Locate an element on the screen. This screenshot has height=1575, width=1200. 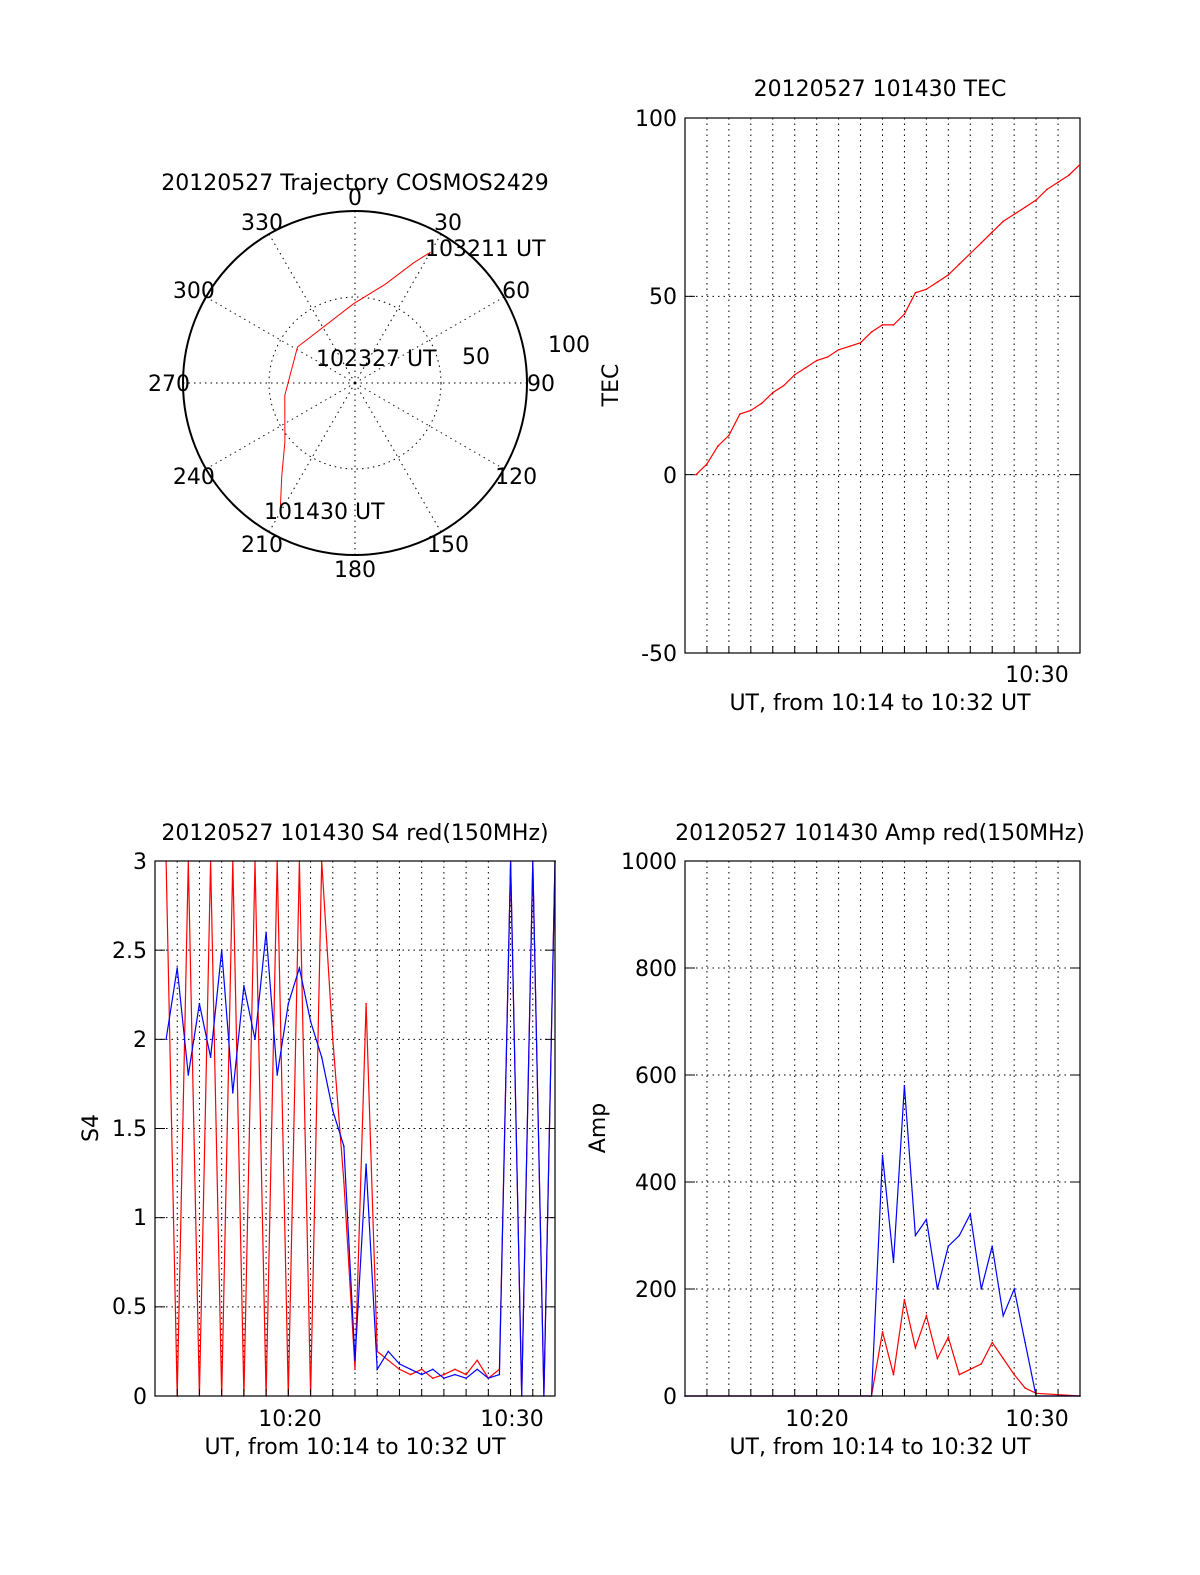
polar-azimuth-labels: 0 30 60 90 120 150 180 210 240 270 300 330 is located at coordinates (351, 384).